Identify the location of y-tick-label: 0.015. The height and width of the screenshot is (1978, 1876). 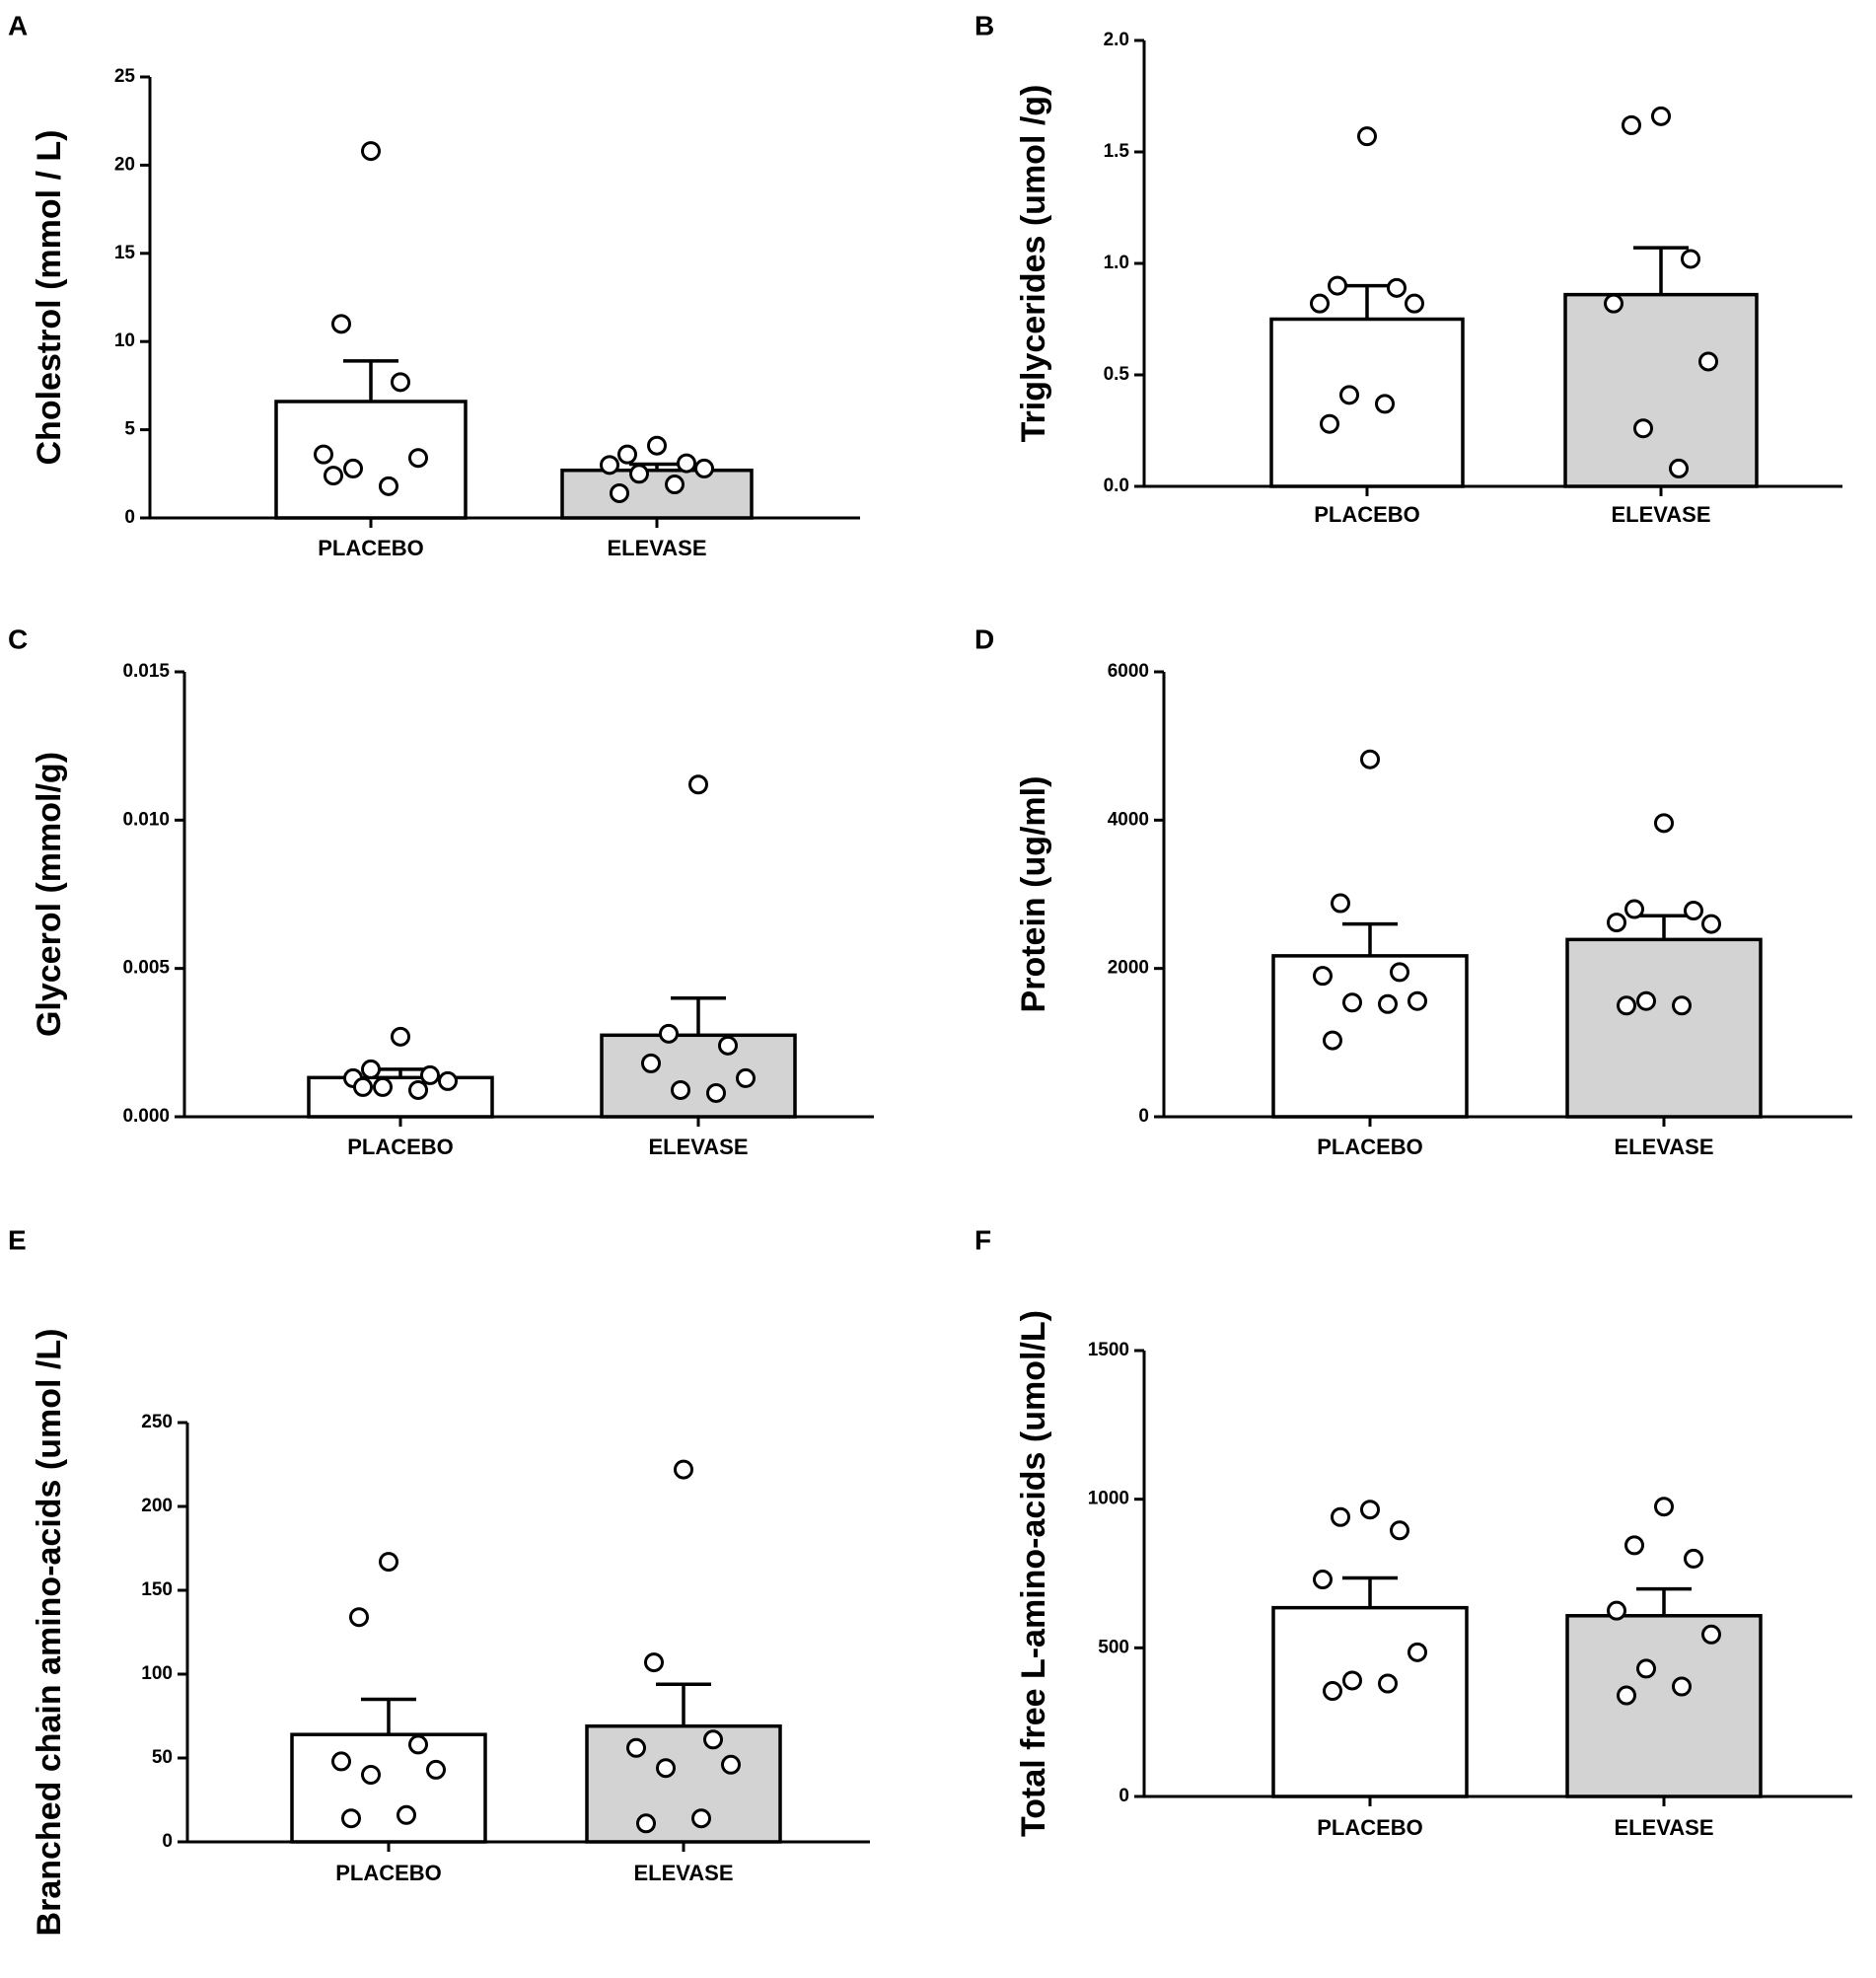
(146, 671).